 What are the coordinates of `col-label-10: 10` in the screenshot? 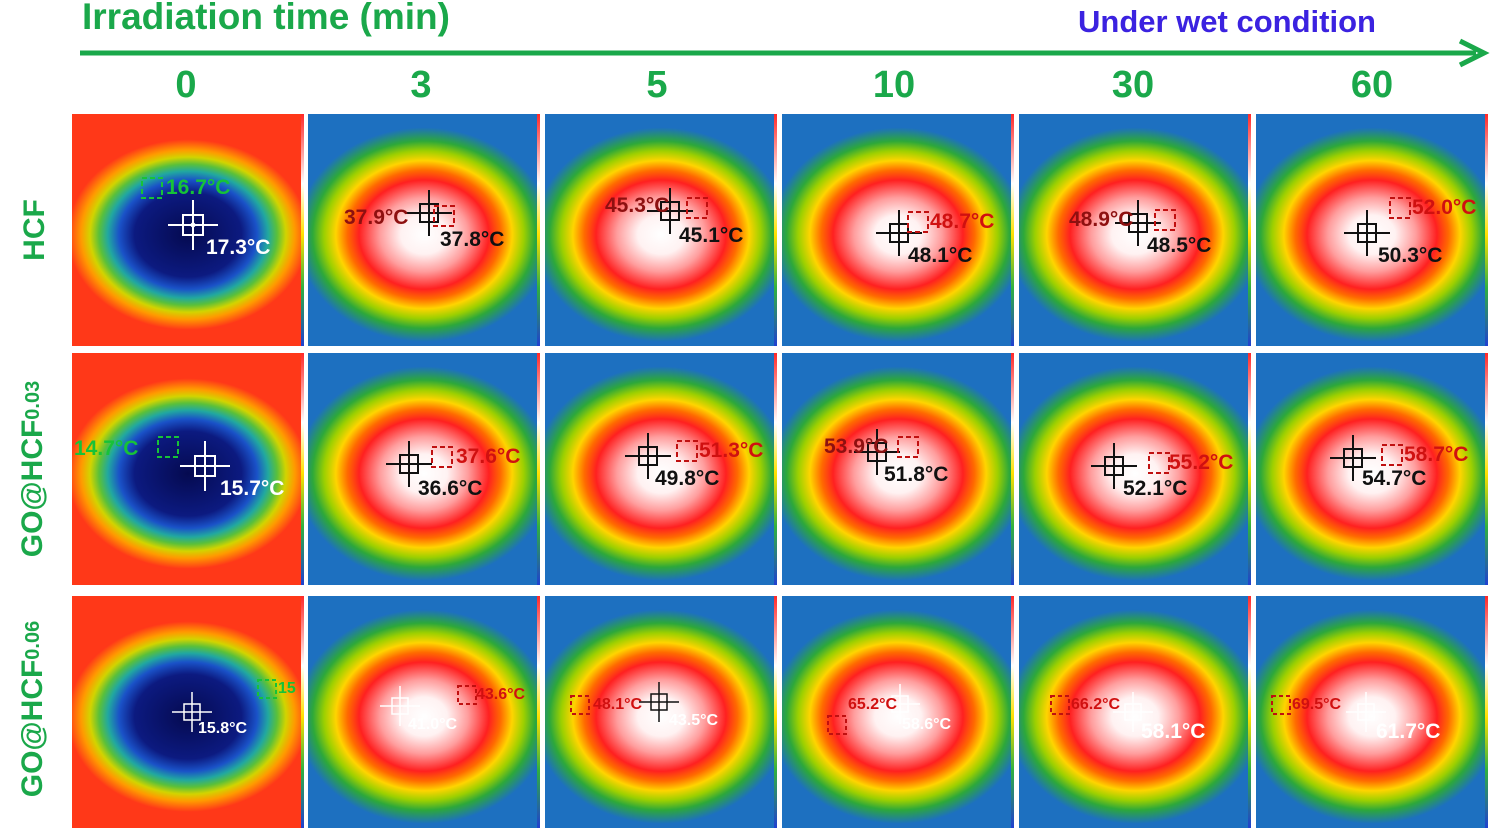 It's located at (894, 85).